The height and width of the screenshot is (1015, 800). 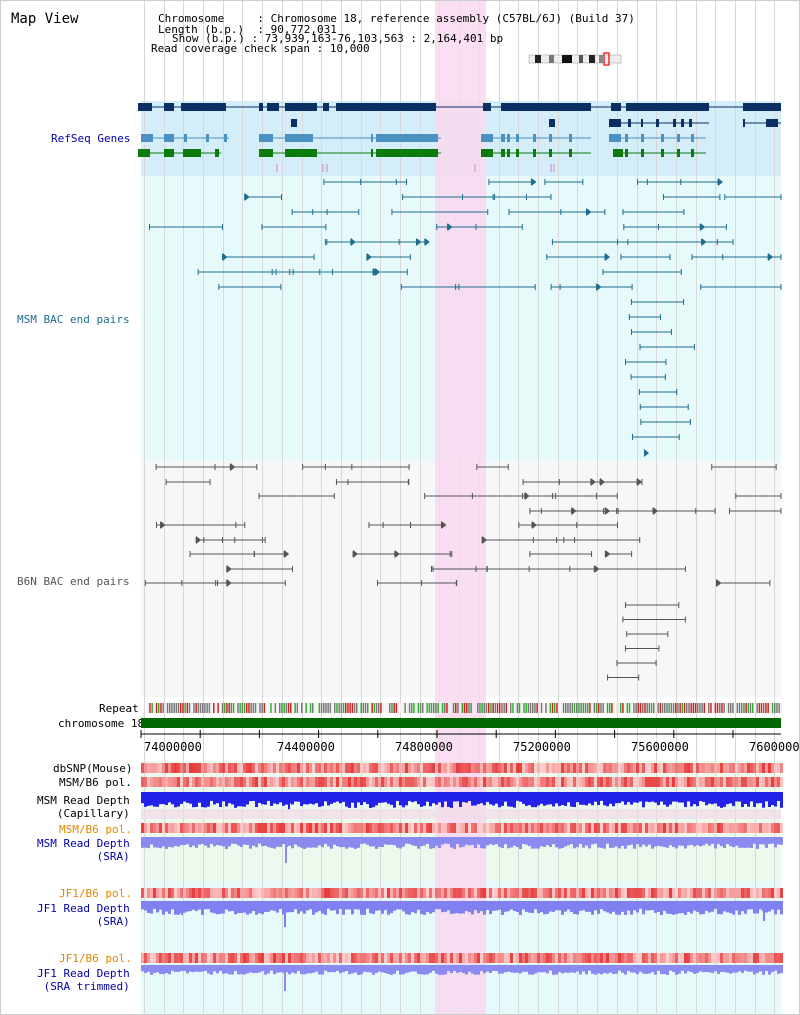 What do you see at coordinates (119, 708) in the screenshot?
I see `track-label-repeat: Repeat` at bounding box center [119, 708].